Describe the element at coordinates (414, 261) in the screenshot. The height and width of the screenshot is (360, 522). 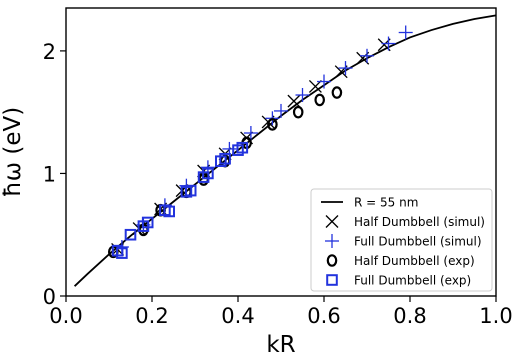
I see `legend-label: Half Dumbbell (exp)` at that location.